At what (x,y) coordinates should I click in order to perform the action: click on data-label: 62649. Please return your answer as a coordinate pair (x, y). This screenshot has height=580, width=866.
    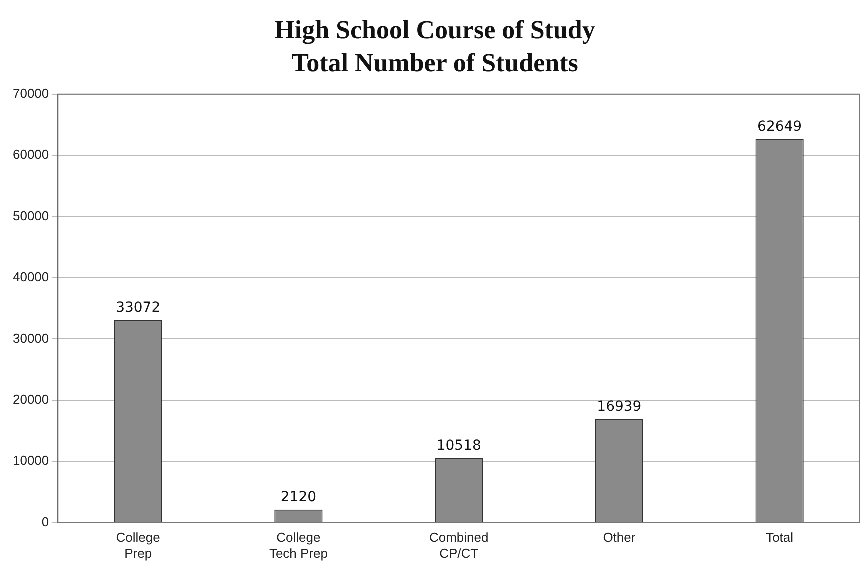
    Looking at the image, I should click on (780, 127).